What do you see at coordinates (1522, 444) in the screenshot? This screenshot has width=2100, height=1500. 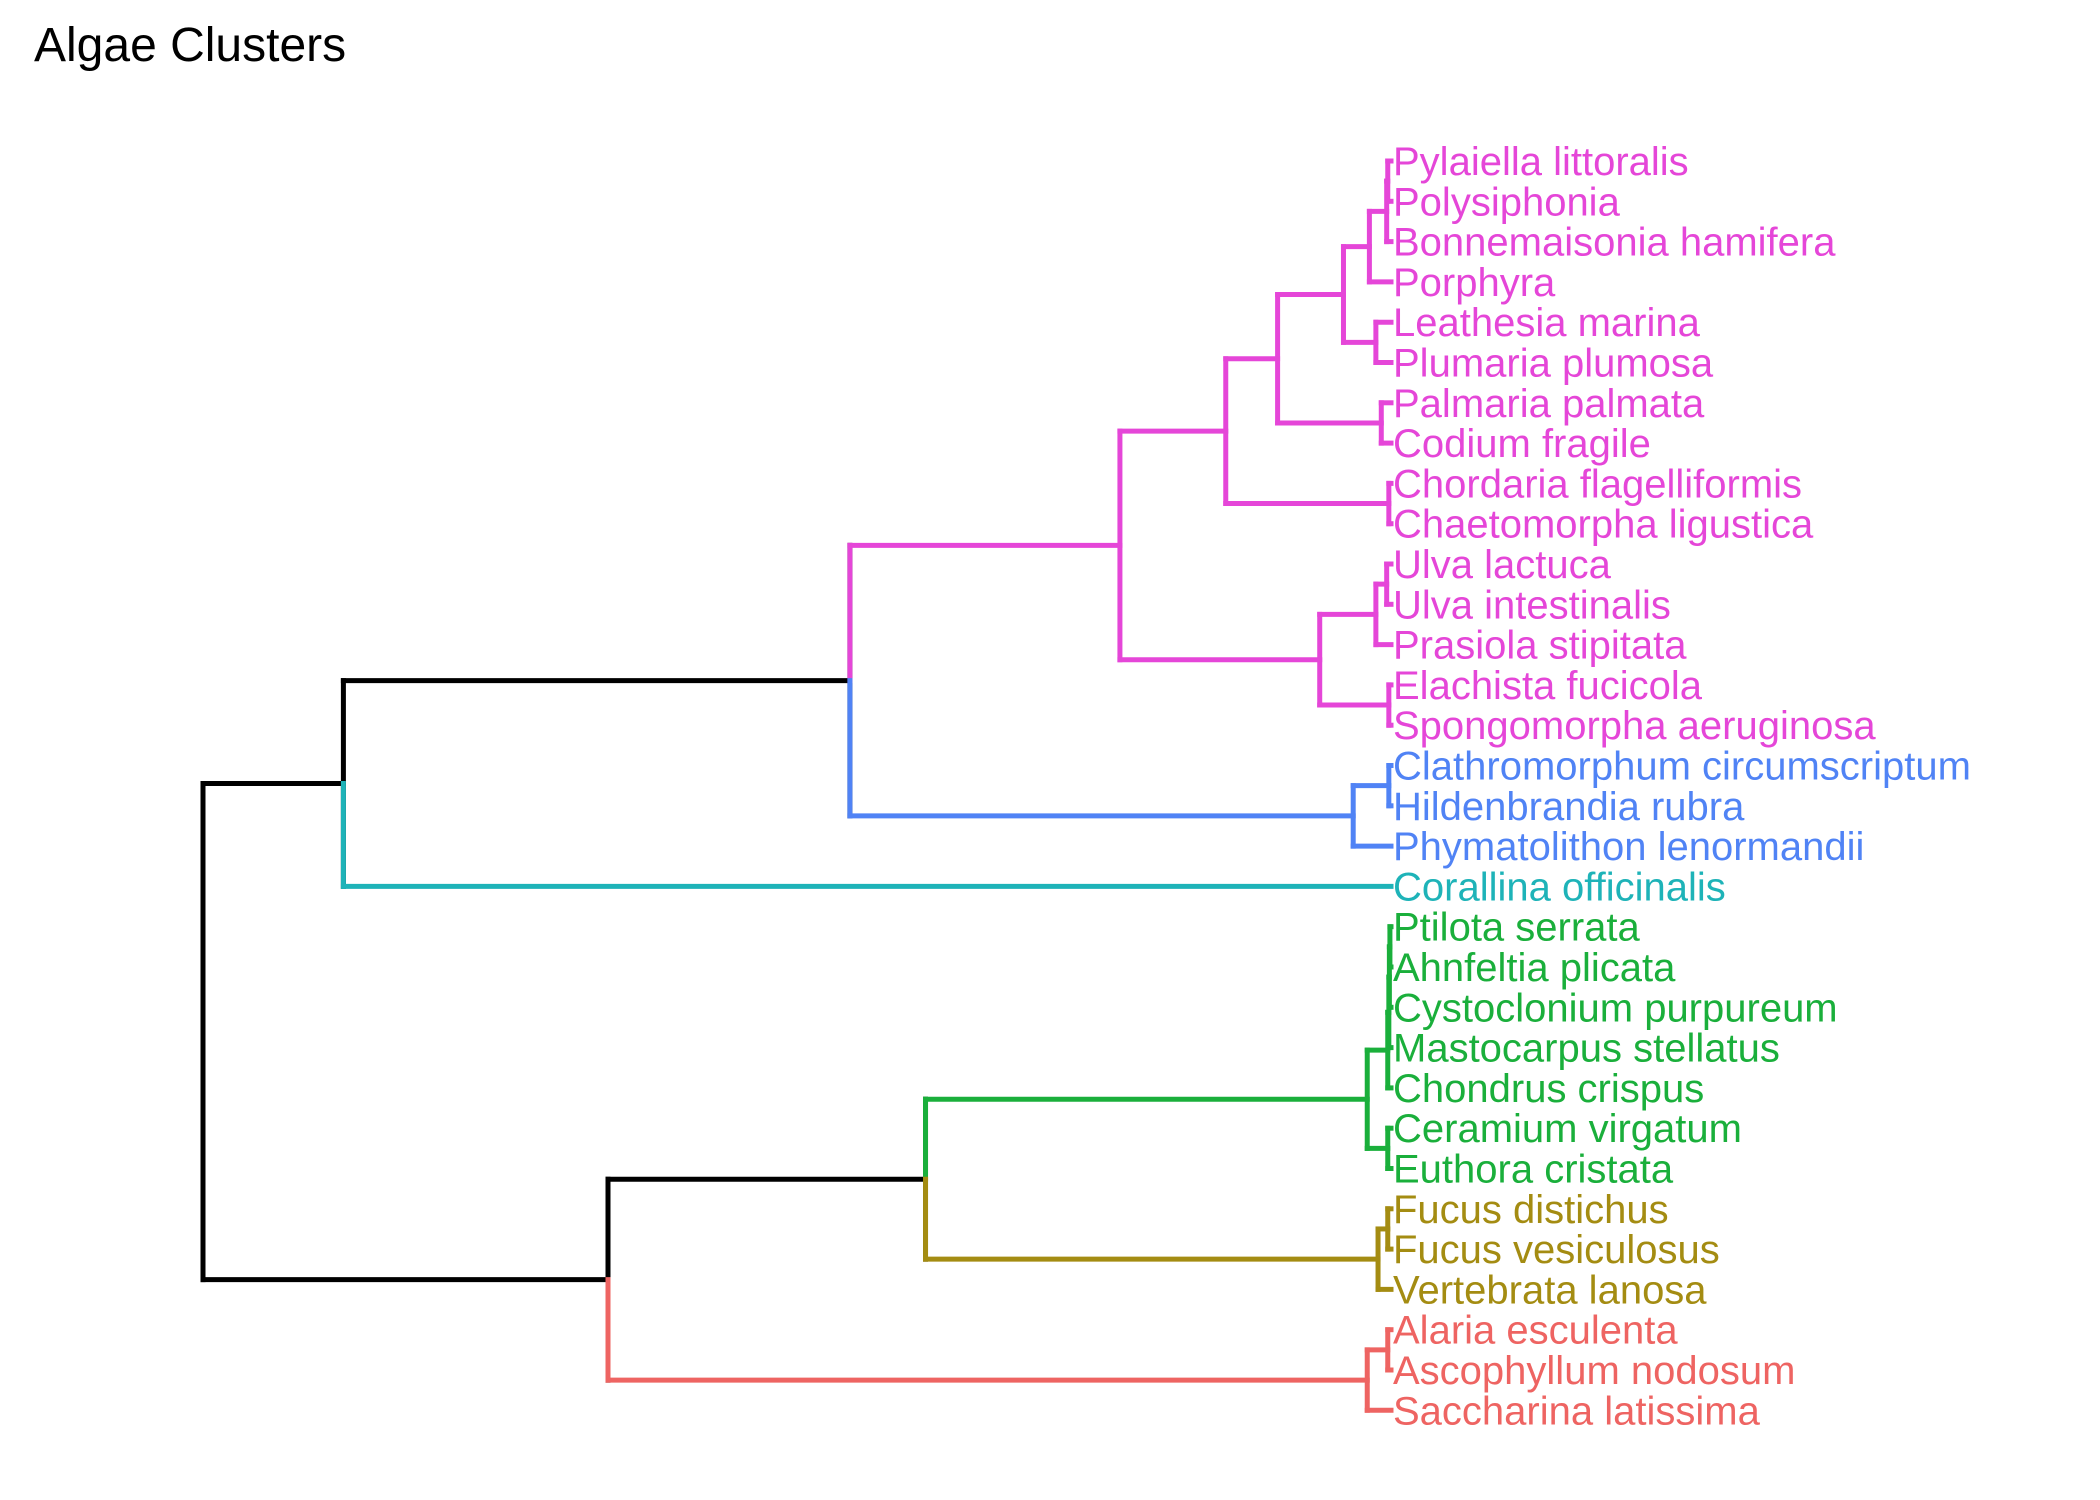 I see `leaf-label: Codium fragile` at bounding box center [1522, 444].